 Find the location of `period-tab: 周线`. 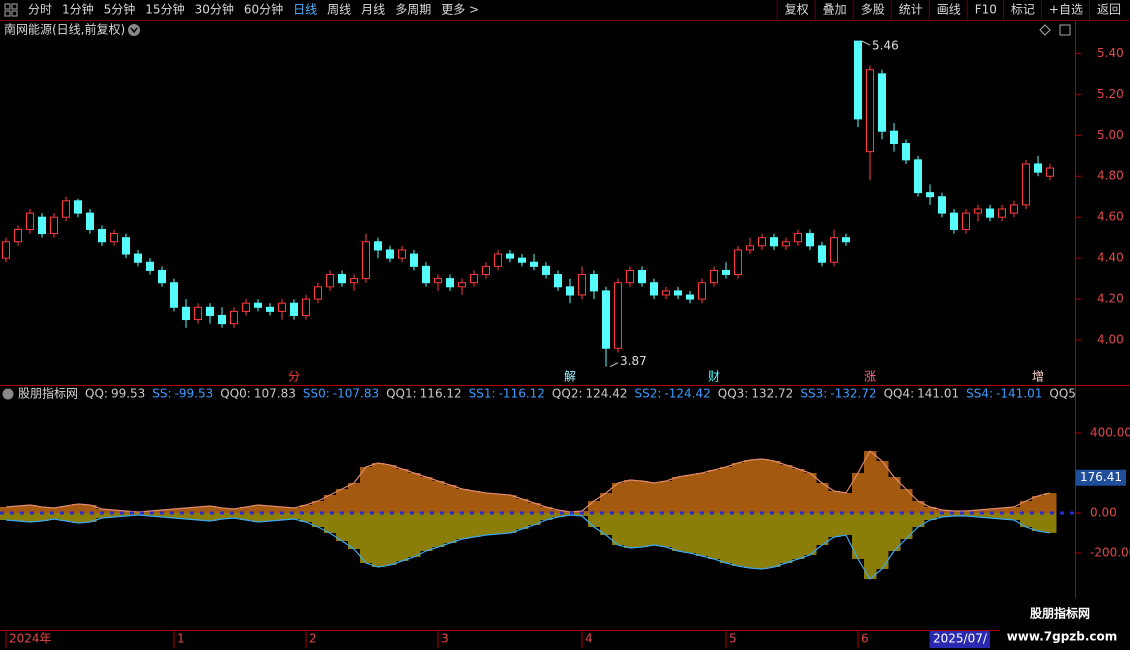

period-tab: 周线 is located at coordinates (339, 10).